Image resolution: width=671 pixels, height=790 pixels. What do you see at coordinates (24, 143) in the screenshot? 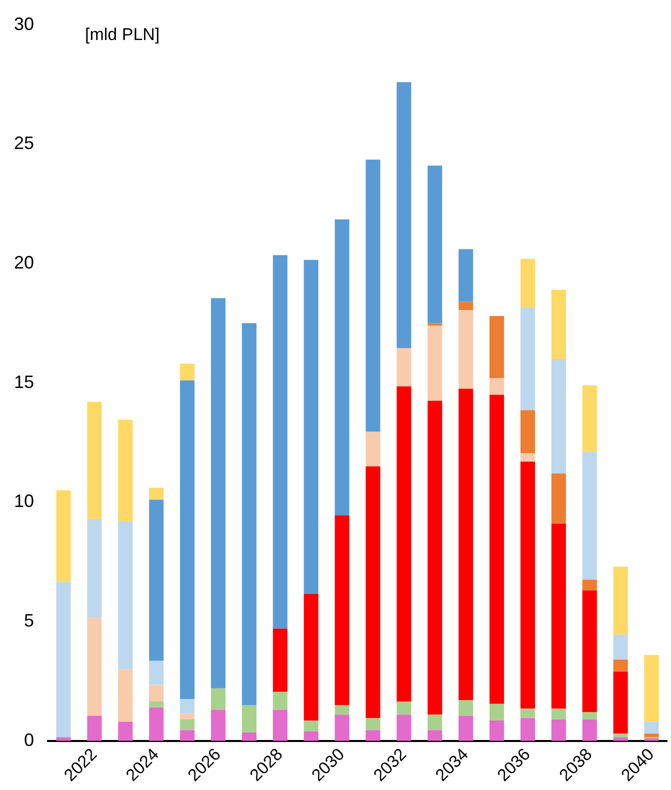
I see `y-tick-label: 25` at bounding box center [24, 143].